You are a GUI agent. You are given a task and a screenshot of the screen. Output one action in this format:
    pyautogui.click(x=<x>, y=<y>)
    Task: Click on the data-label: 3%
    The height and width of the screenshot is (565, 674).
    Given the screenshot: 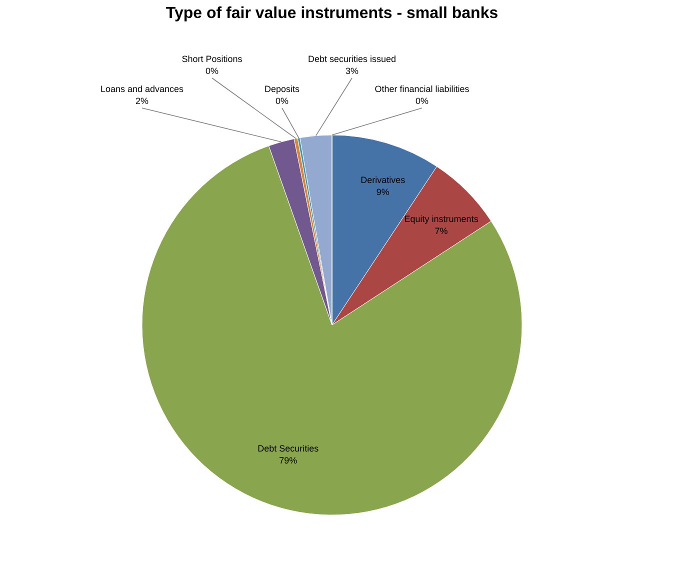 What is the action you would take?
    pyautogui.click(x=352, y=71)
    